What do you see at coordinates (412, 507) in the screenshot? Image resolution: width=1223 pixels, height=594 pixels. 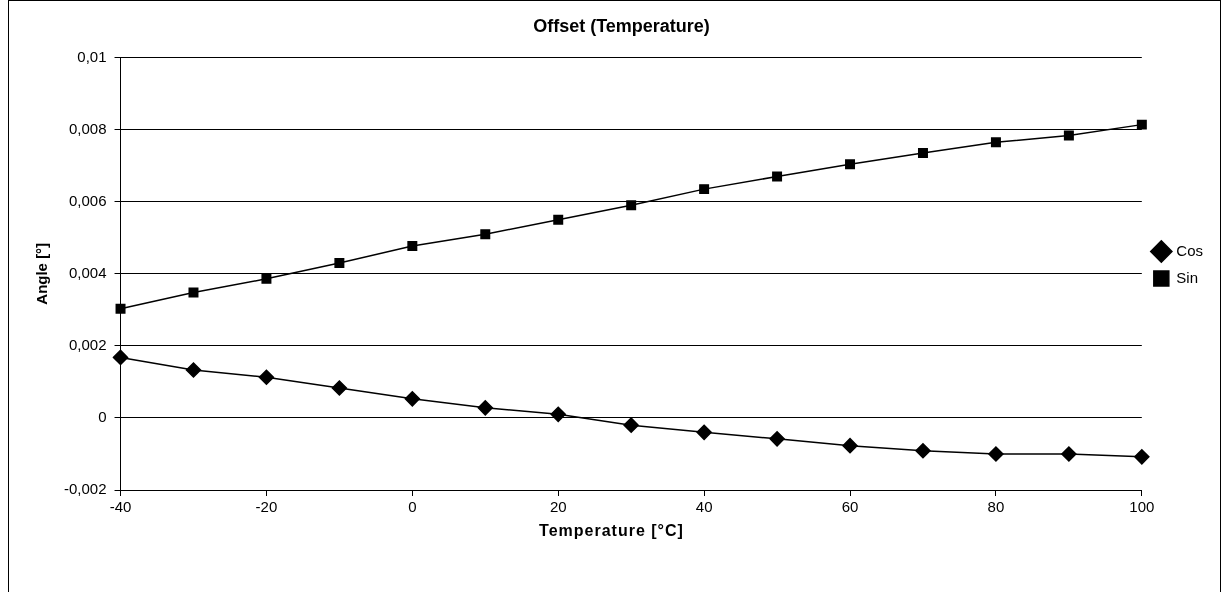 I see `x-tick-label: 0` at bounding box center [412, 507].